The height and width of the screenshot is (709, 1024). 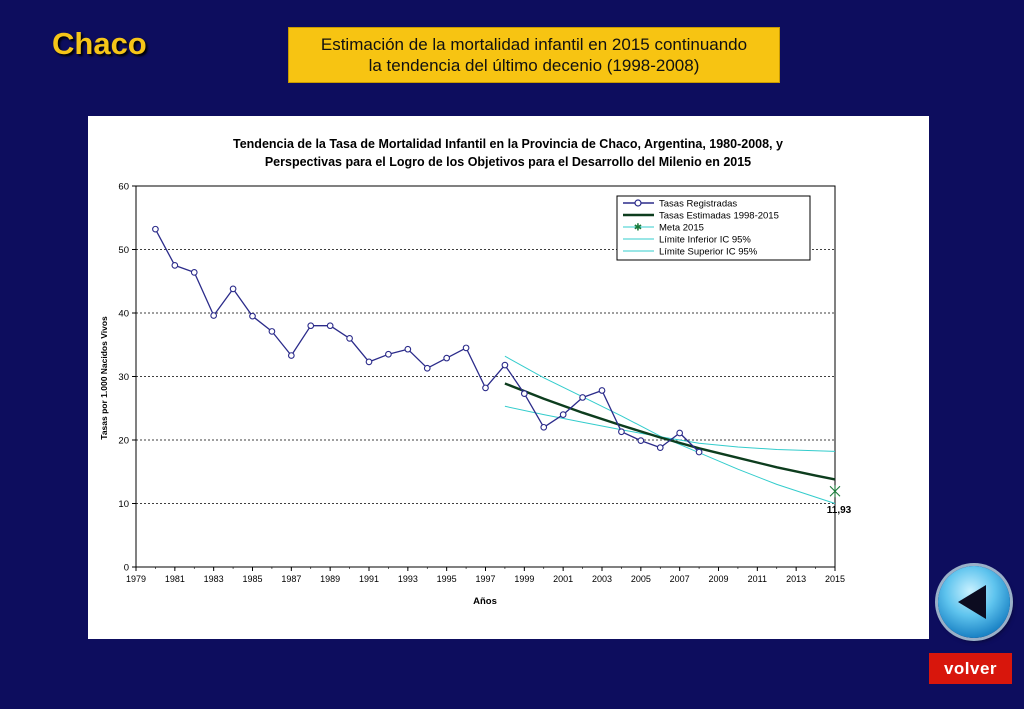 What do you see at coordinates (698, 204) in the screenshot?
I see `legend-label-registered: Tasas Registradas` at bounding box center [698, 204].